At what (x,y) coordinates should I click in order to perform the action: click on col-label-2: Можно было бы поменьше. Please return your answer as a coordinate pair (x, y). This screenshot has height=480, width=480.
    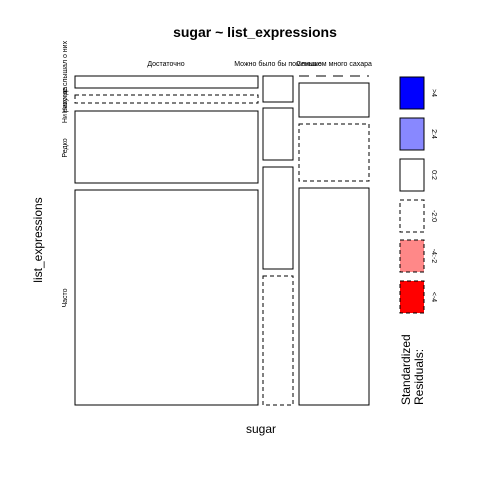
    Looking at the image, I should click on (278, 64).